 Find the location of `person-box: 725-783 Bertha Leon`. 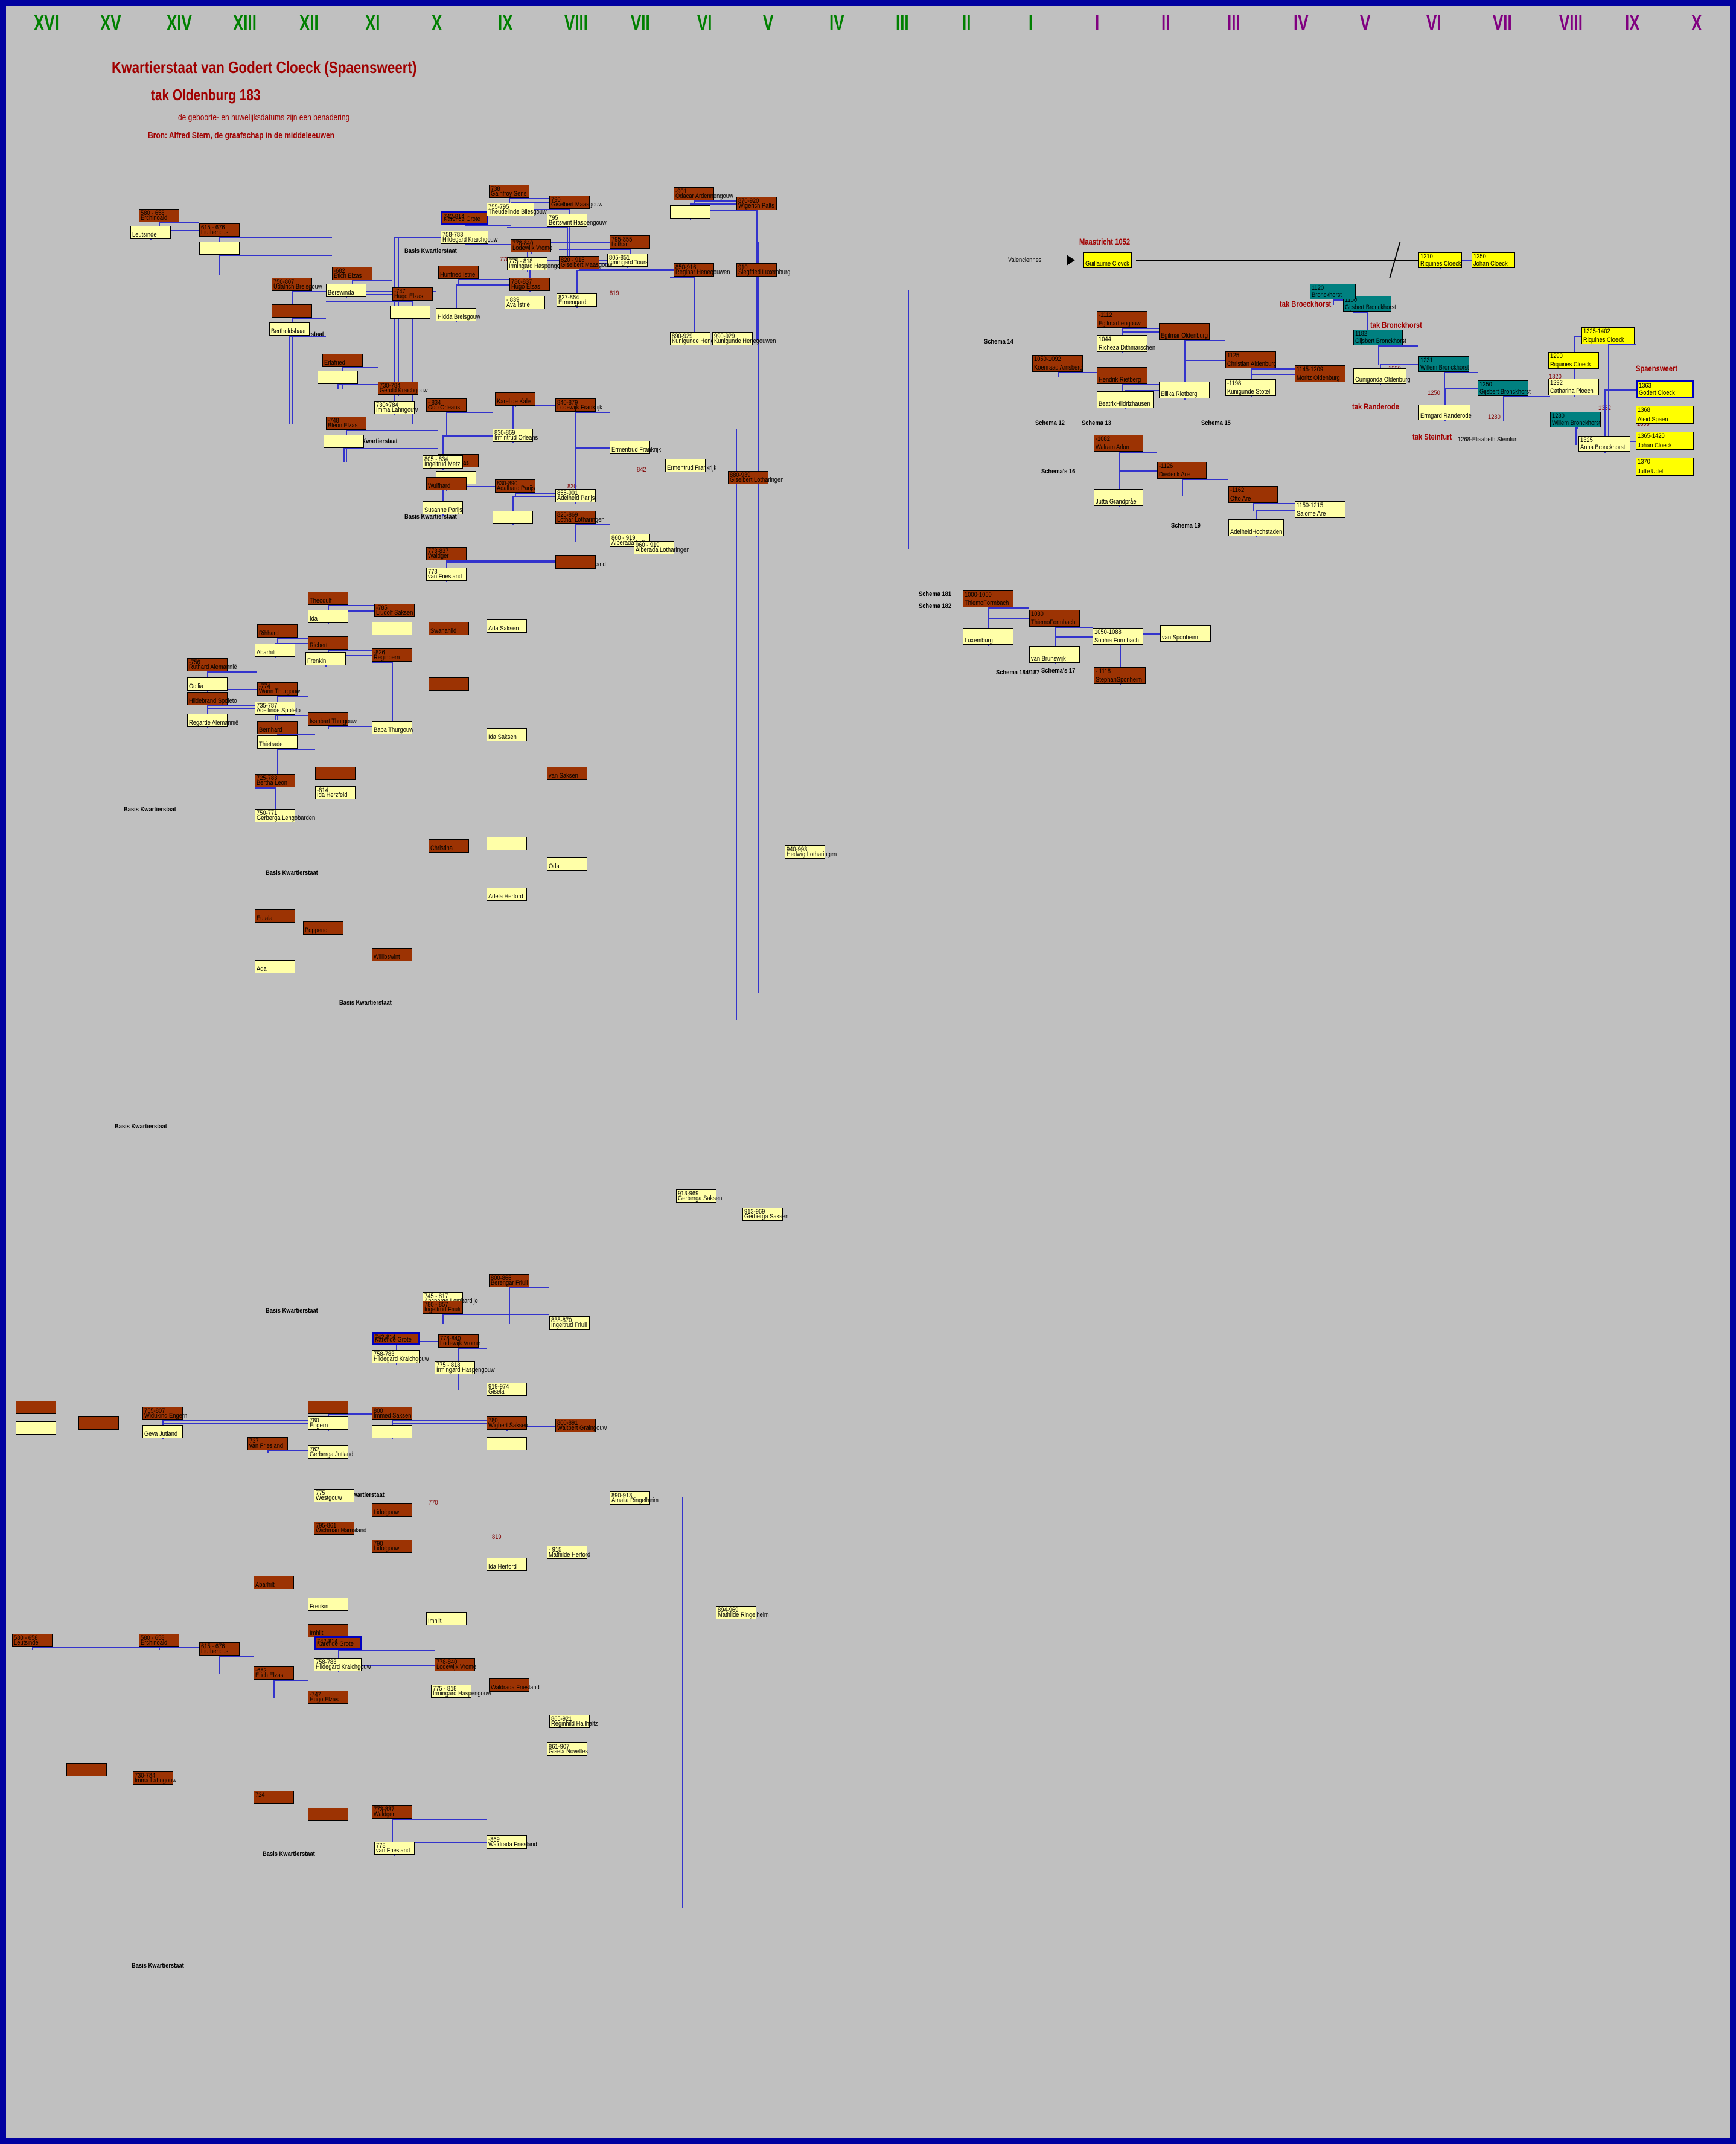

person-box: 725-783 Bertha Leon is located at coordinates (275, 780).